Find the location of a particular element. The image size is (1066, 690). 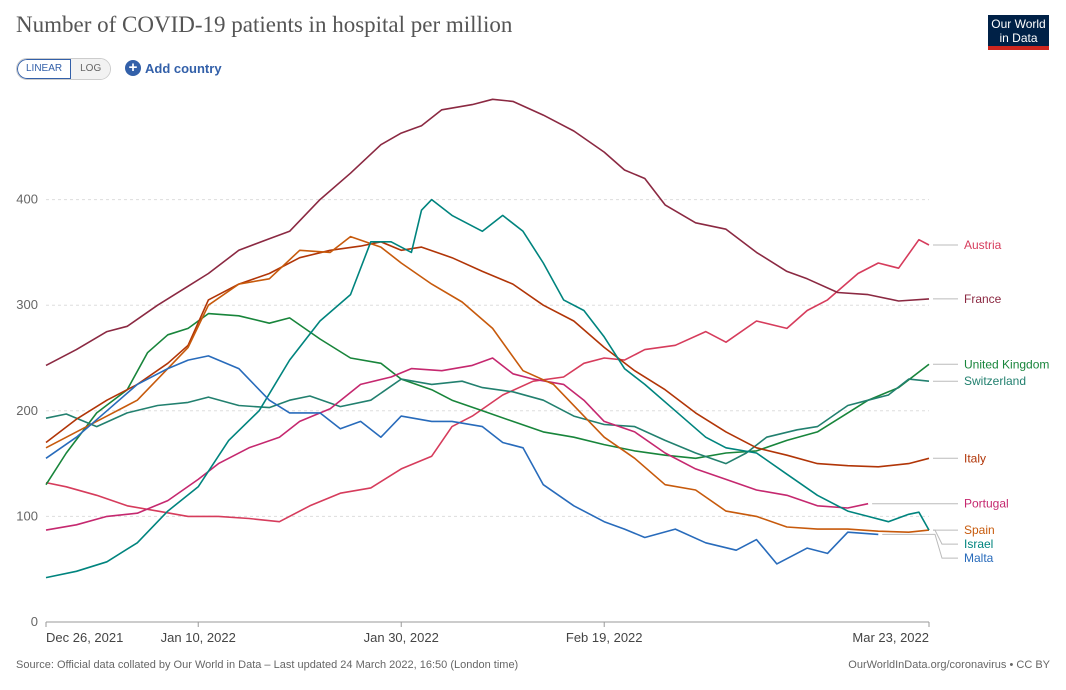

y-tick-label: 0 is located at coordinates (34, 621).